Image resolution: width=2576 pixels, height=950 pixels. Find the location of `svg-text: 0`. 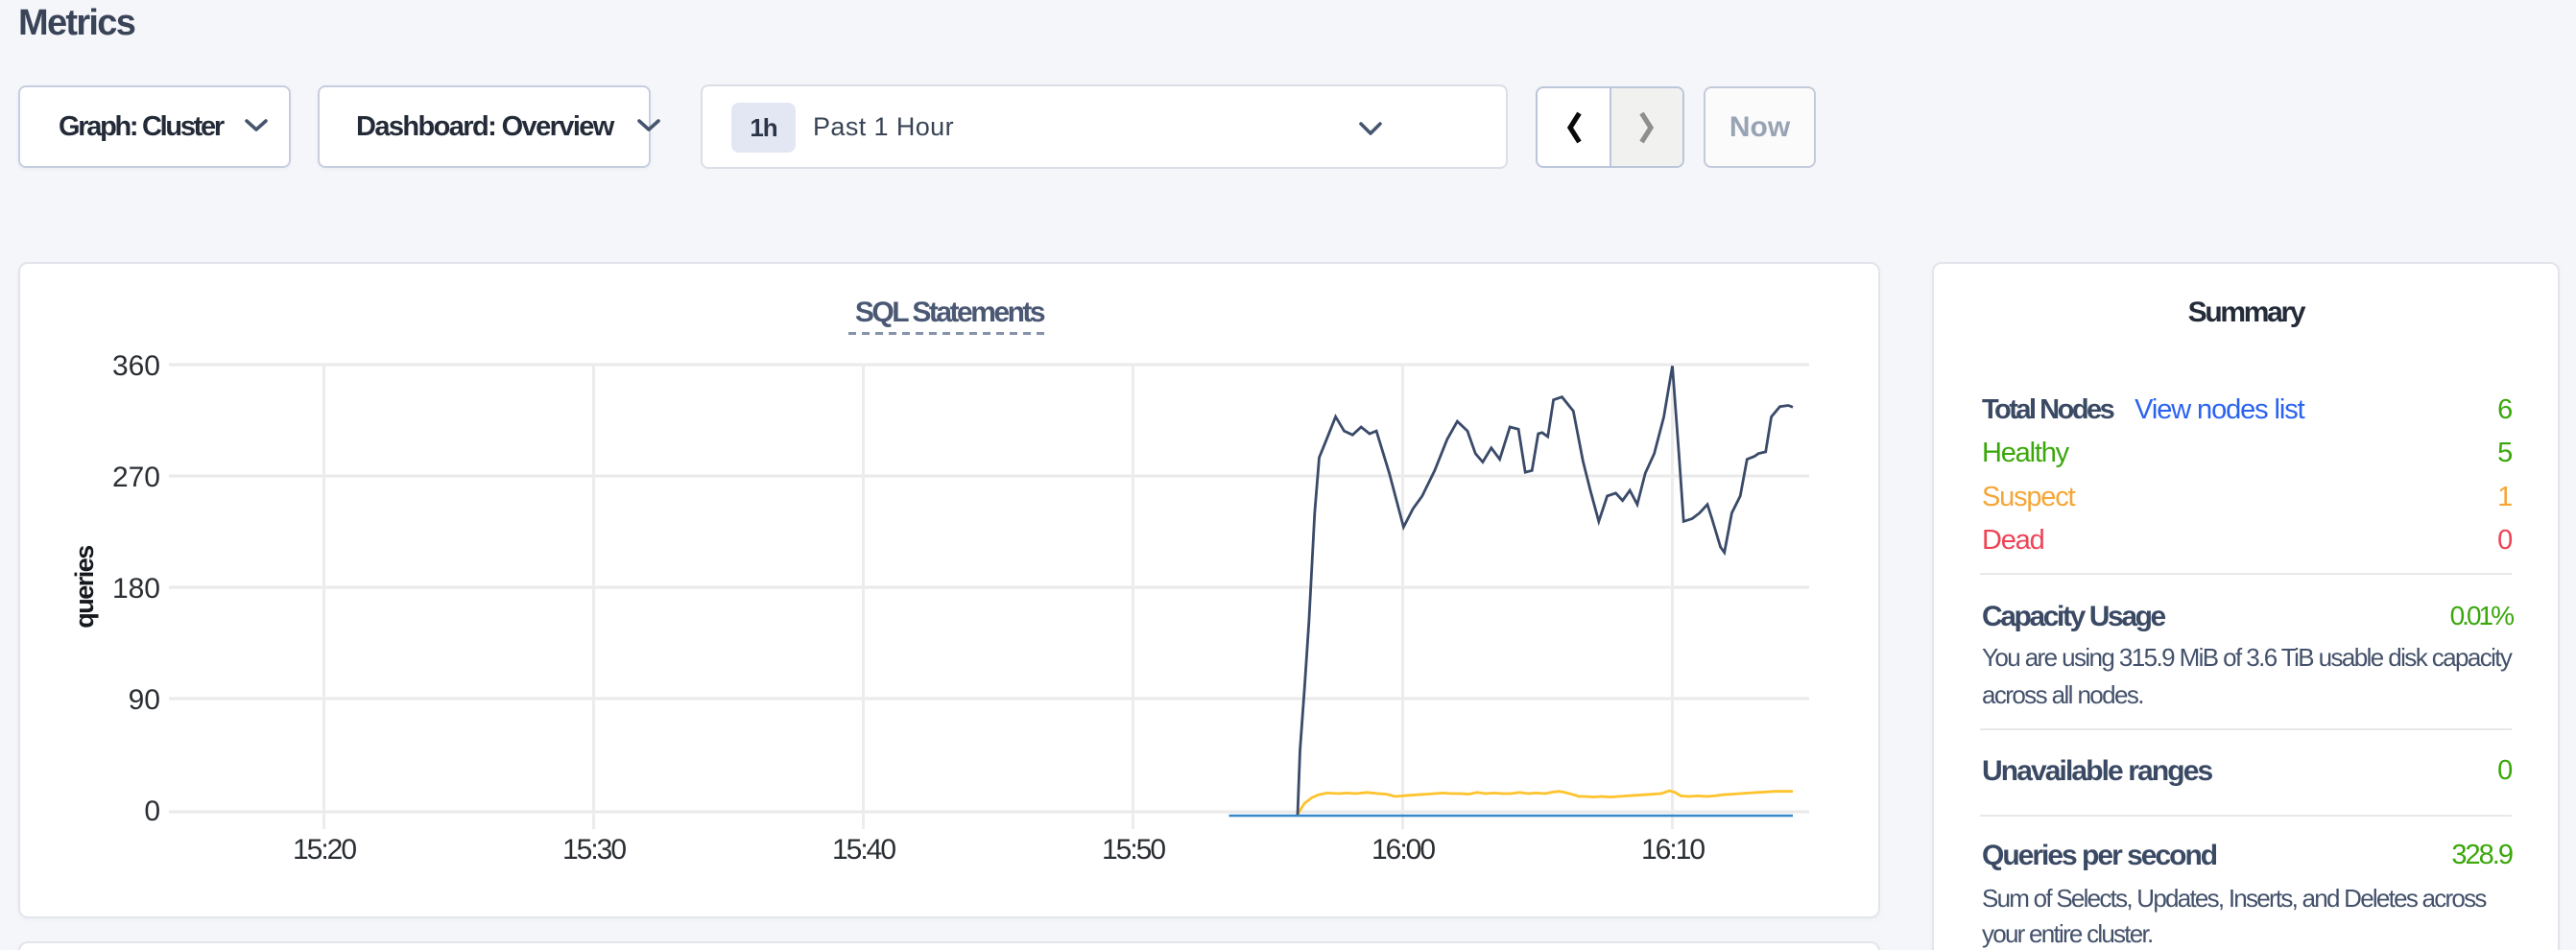

svg-text: 0 is located at coordinates (152, 811).